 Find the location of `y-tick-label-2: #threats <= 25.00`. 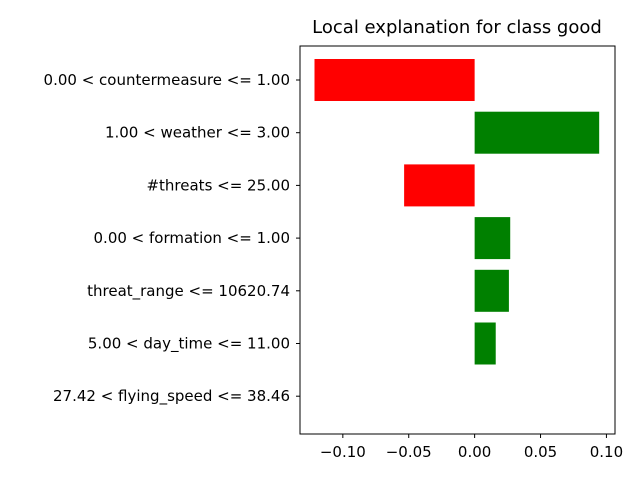

y-tick-label-2: #threats <= 25.00 is located at coordinates (218, 185).